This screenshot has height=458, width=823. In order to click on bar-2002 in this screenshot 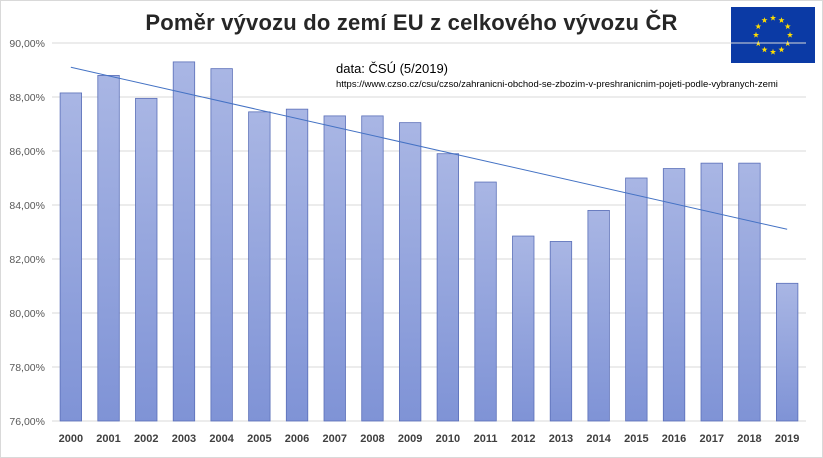, I will do `click(146, 259)`.